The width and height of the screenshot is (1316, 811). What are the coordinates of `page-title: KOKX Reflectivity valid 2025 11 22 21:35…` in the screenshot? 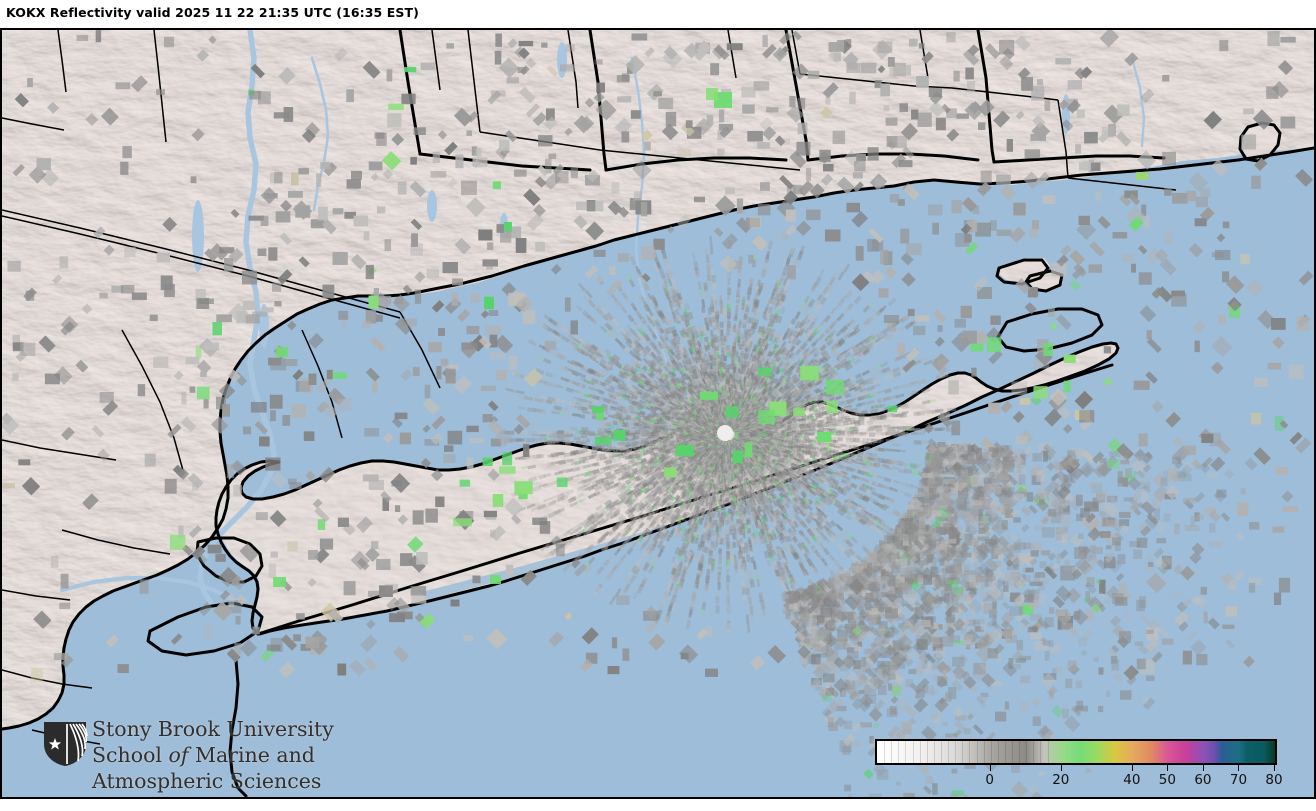 It's located at (212, 12).